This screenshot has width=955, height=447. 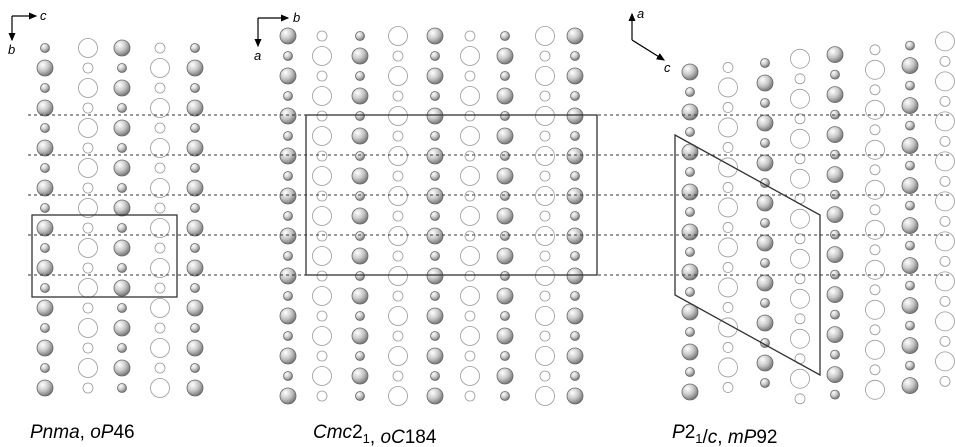 What do you see at coordinates (706, 437) in the screenshot?
I see `caption-part: /` at bounding box center [706, 437].